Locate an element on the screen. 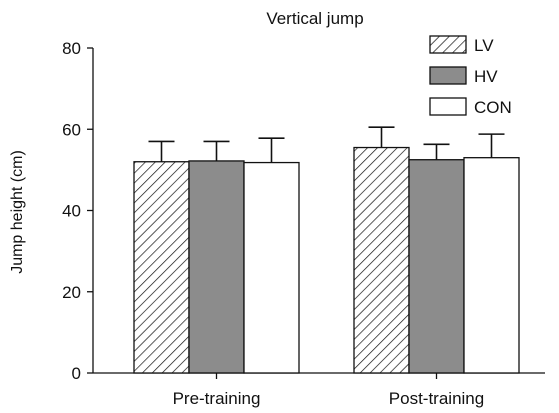 Image resolution: width=559 pixels, height=413 pixels. x-tick-label: Post-training is located at coordinates (436, 398).